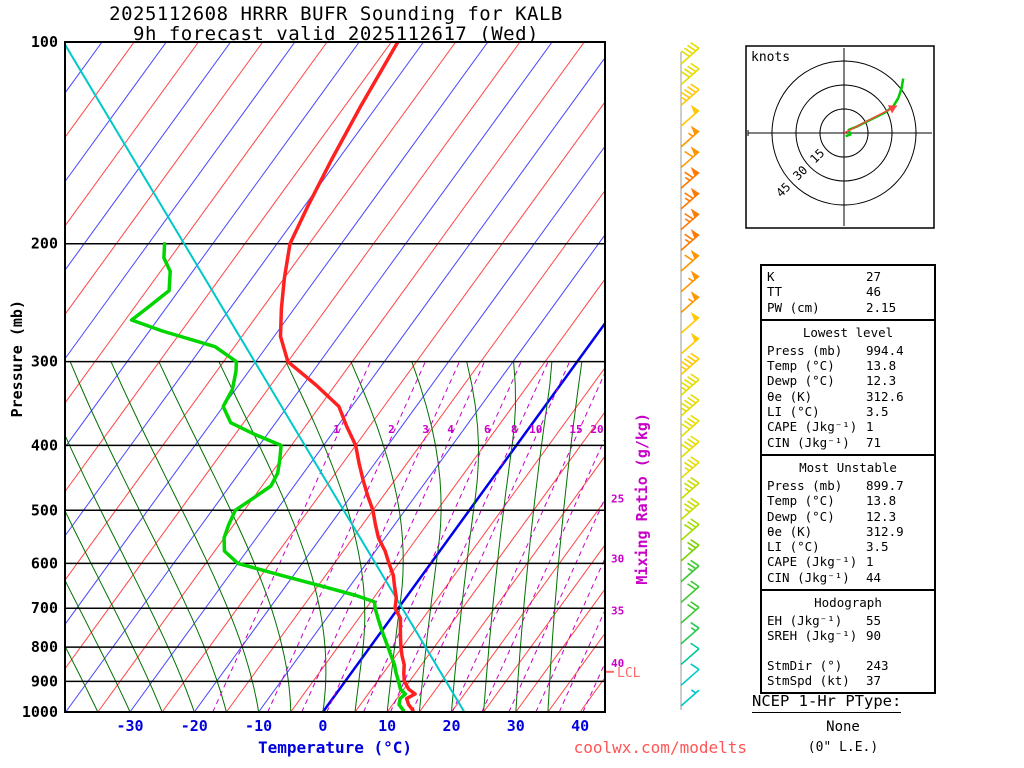 This screenshot has height=768, width=1024. Describe the element at coordinates (874, 680) in the screenshot. I see `index-value: 37` at that location.